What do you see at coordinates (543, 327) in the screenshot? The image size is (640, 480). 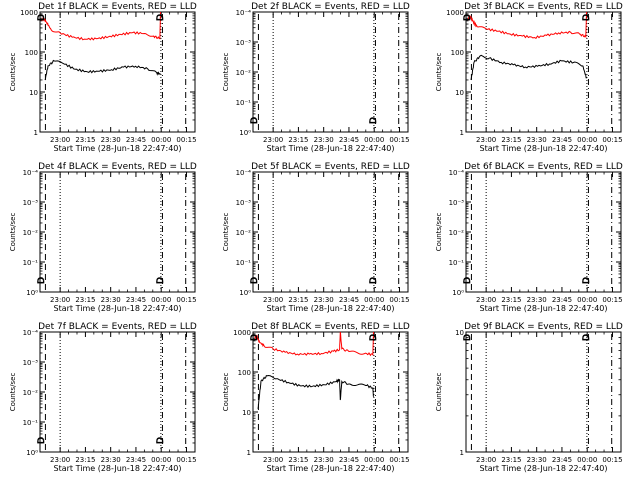 I see `panel-title: Det 9f BLACK = Events, RED = LLD` at bounding box center [543, 327].